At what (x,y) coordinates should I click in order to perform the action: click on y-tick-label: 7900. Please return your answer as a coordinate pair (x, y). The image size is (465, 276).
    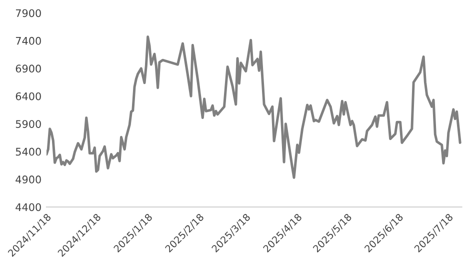
    Looking at the image, I should click on (28, 13).